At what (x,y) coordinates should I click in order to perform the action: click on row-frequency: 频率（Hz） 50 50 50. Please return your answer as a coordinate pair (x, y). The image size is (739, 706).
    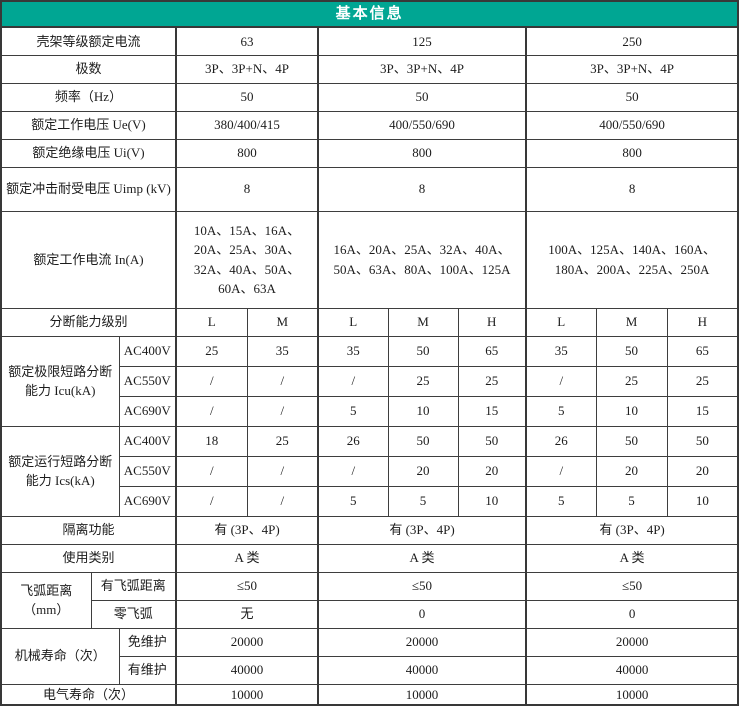
    Looking at the image, I should click on (369, 97).